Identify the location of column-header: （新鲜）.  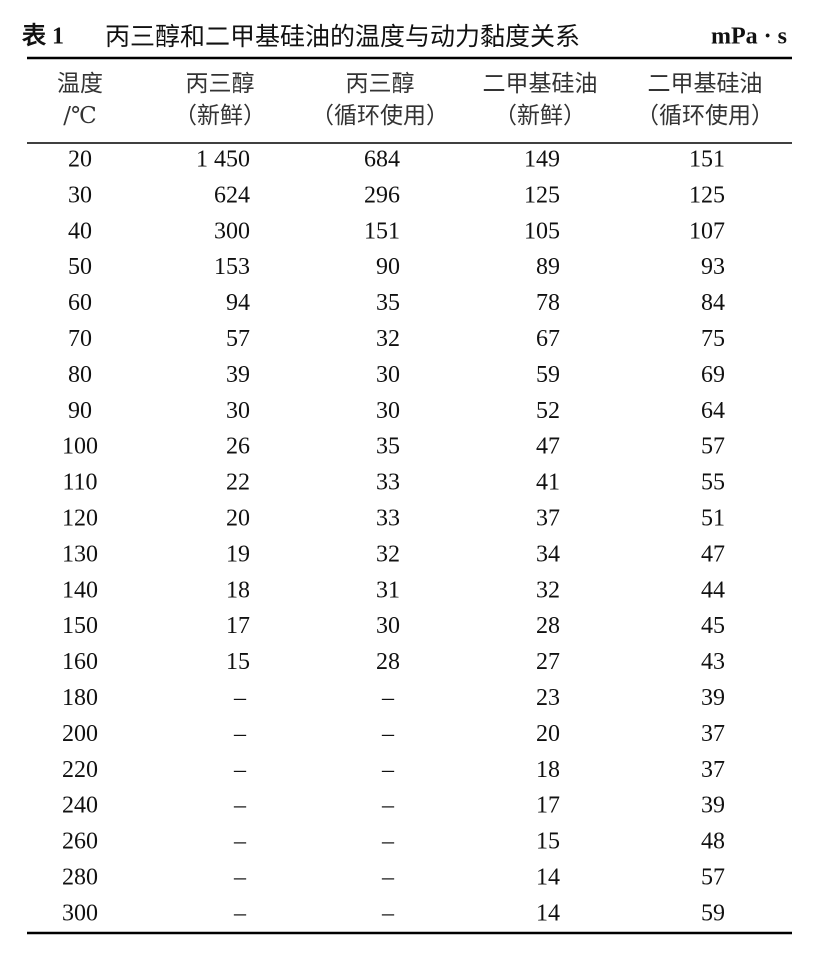
(220, 116).